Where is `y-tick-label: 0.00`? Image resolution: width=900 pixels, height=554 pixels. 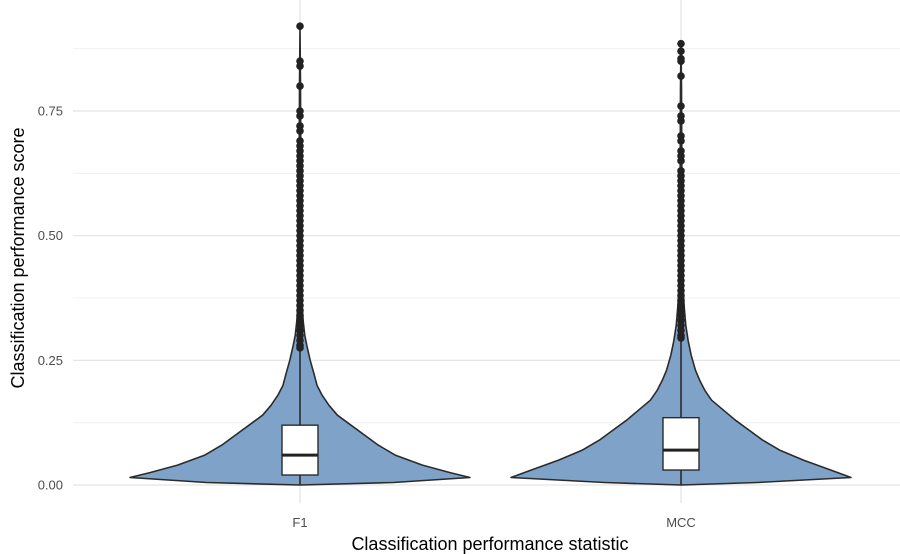
y-tick-label: 0.00 is located at coordinates (50, 485).